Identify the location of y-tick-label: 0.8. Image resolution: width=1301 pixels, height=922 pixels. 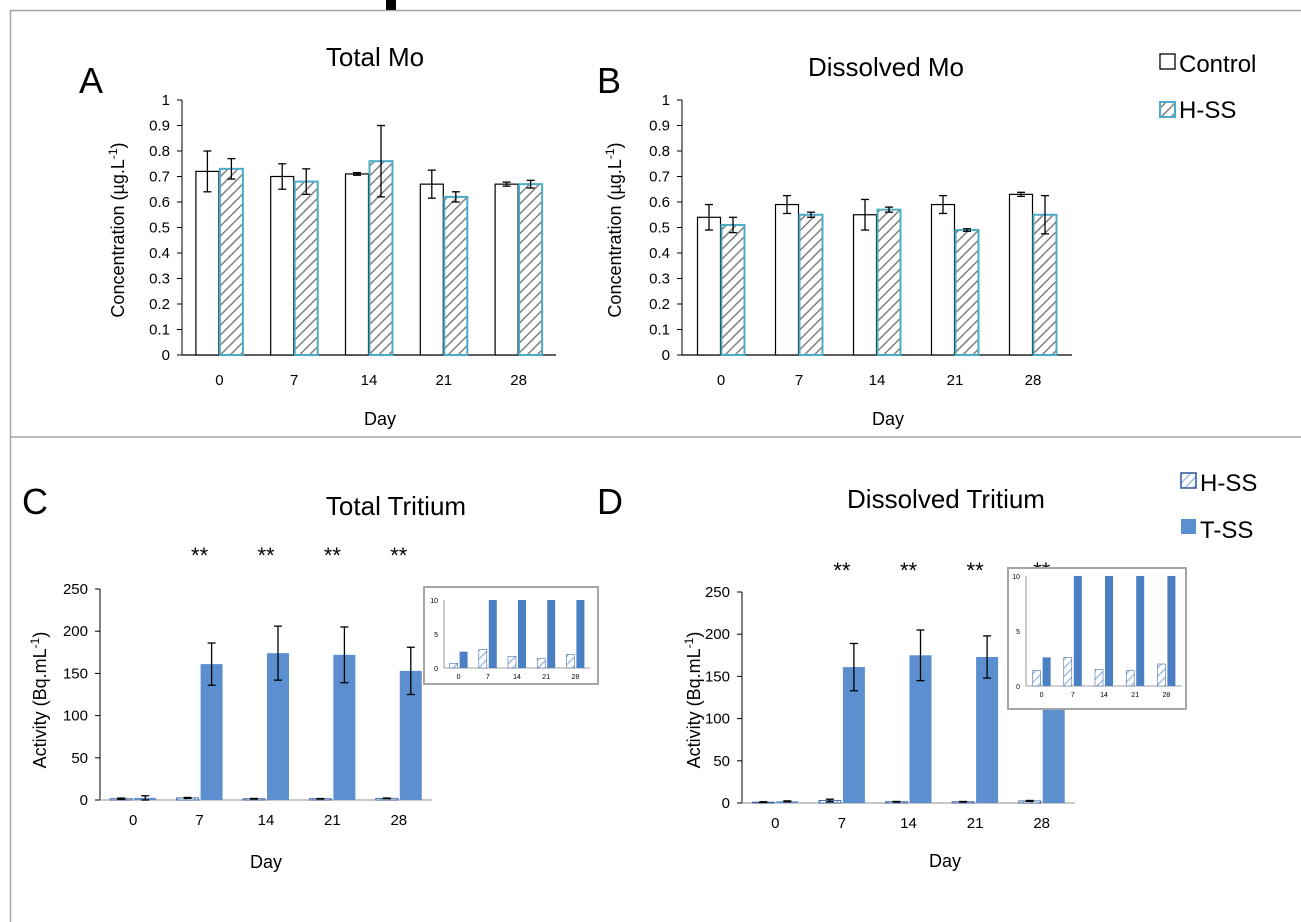
(659, 151).